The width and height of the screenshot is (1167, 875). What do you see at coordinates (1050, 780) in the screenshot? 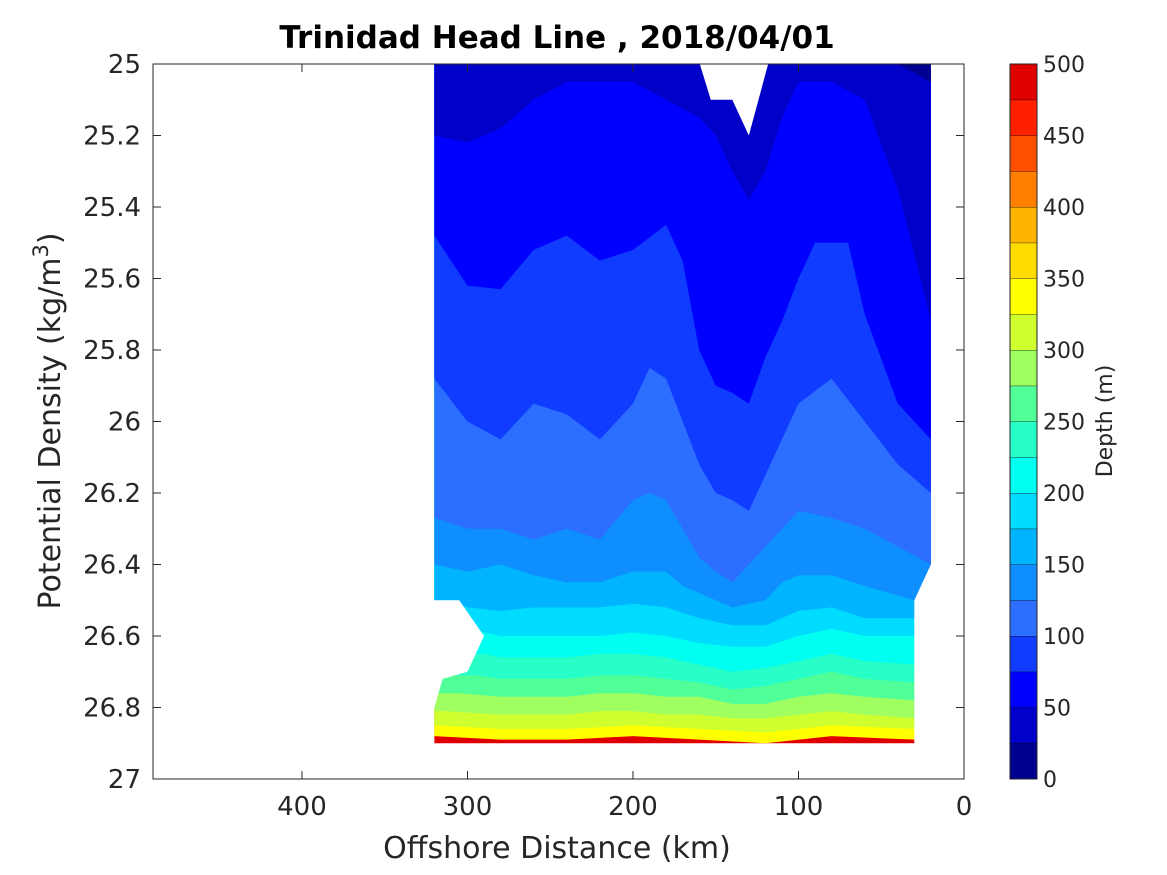
I see `colorbar-tick-label: 0` at bounding box center [1050, 780].